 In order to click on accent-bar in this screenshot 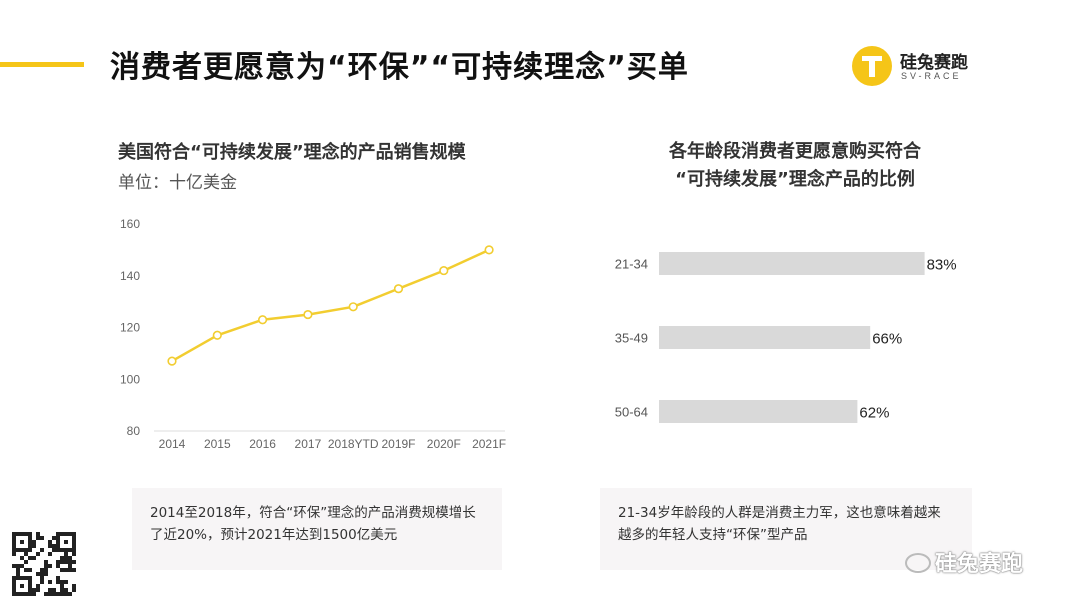, I will do `click(42, 64)`.